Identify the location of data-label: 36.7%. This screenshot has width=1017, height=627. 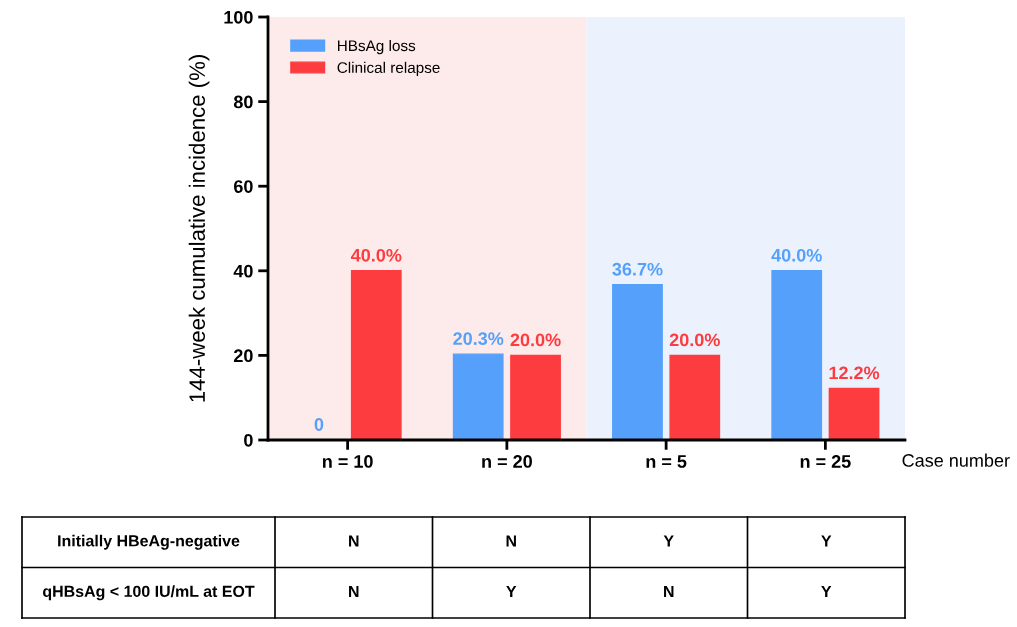
(637, 269).